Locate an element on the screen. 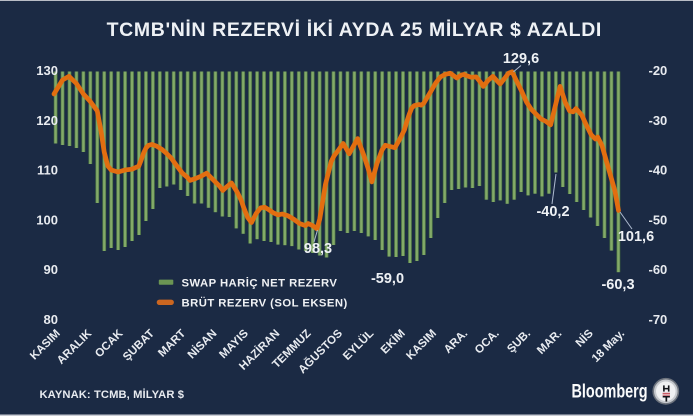 The width and height of the screenshot is (693, 416). svg-text: -20 is located at coordinates (658, 70).